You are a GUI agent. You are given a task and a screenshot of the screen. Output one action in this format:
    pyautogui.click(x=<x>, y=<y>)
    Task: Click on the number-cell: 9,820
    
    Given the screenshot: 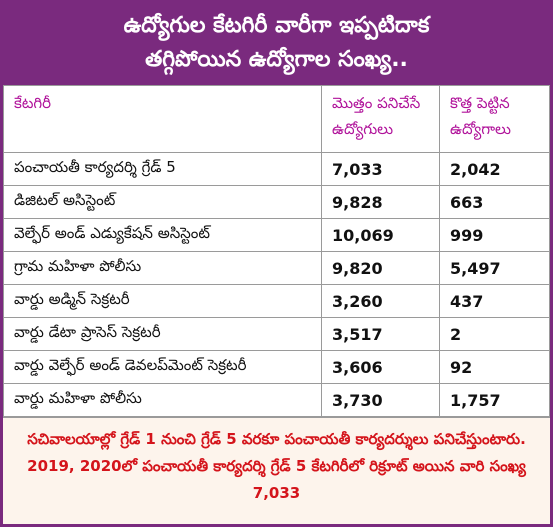 What is the action you would take?
    pyautogui.click(x=380, y=268)
    